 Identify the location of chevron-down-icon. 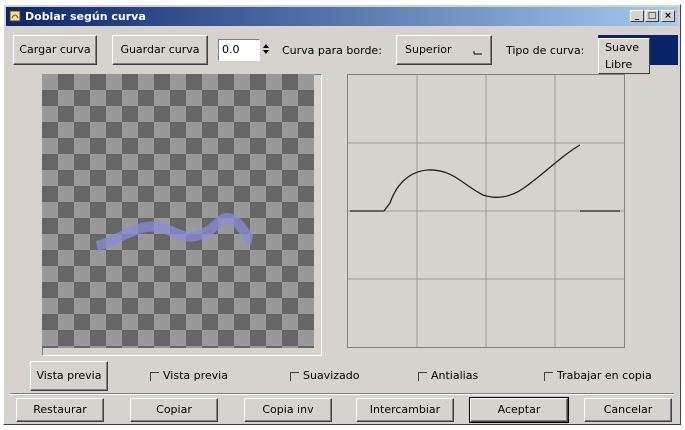
(477, 53).